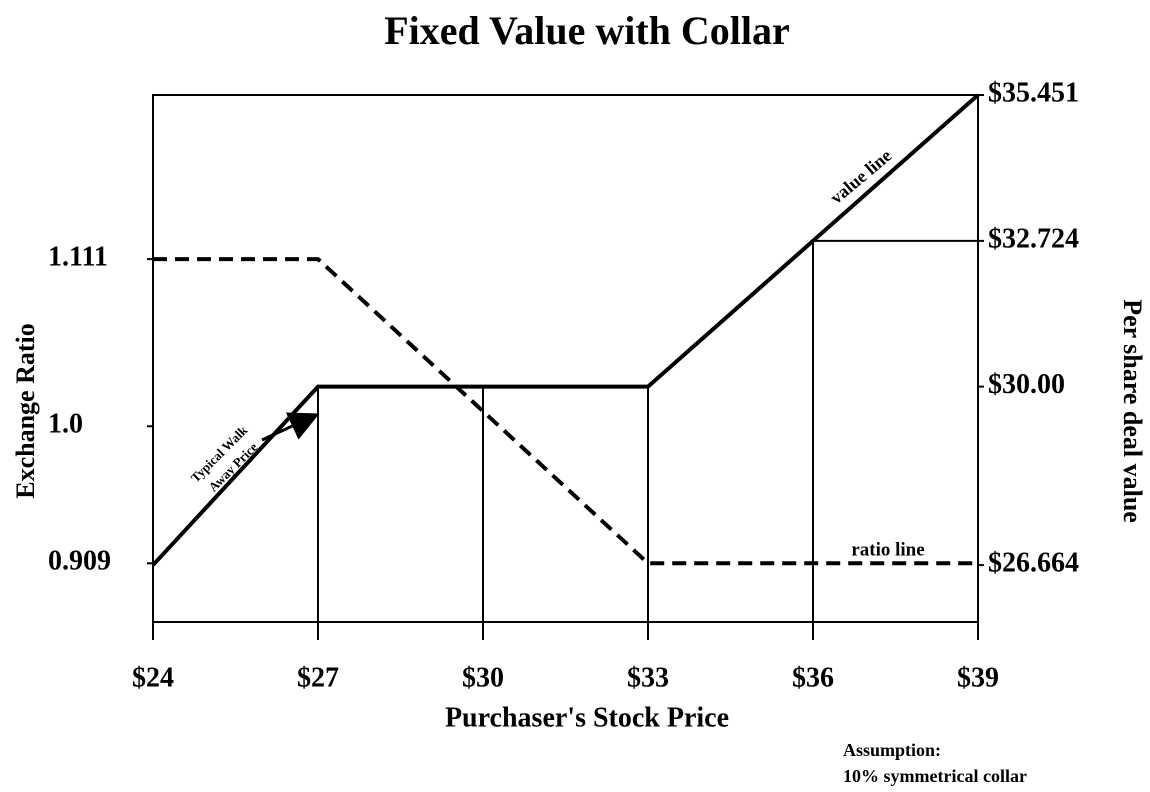 This screenshot has width=1150, height=792. I want to click on y-tick-label: 1.111, so click(78, 257).